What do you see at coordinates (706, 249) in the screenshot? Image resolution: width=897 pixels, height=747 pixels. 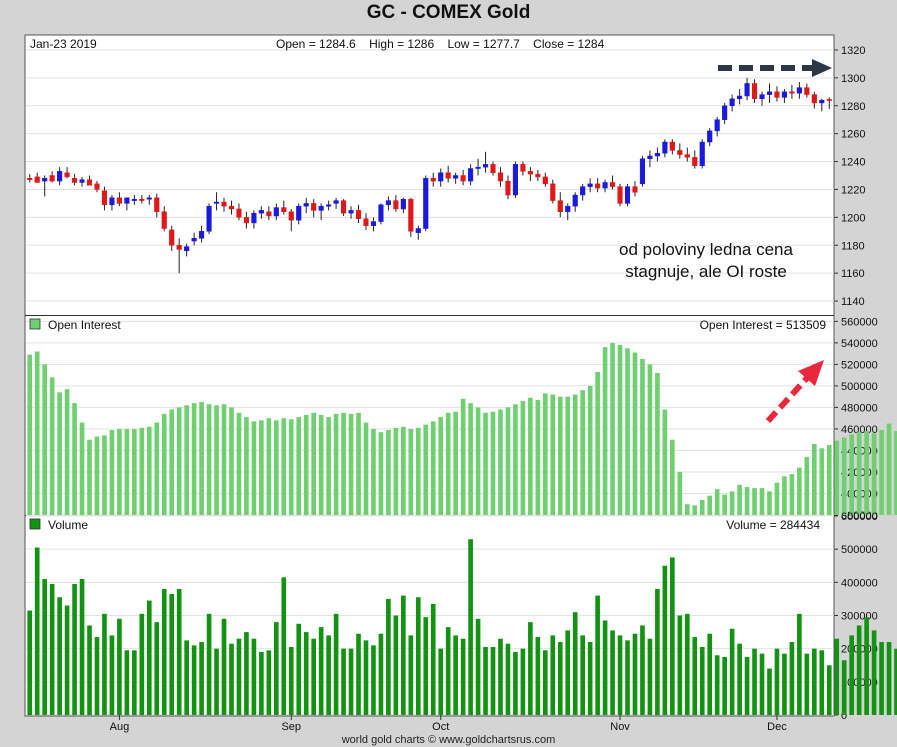 I see `annotation-line-1: od poloviny ledna cena` at bounding box center [706, 249].